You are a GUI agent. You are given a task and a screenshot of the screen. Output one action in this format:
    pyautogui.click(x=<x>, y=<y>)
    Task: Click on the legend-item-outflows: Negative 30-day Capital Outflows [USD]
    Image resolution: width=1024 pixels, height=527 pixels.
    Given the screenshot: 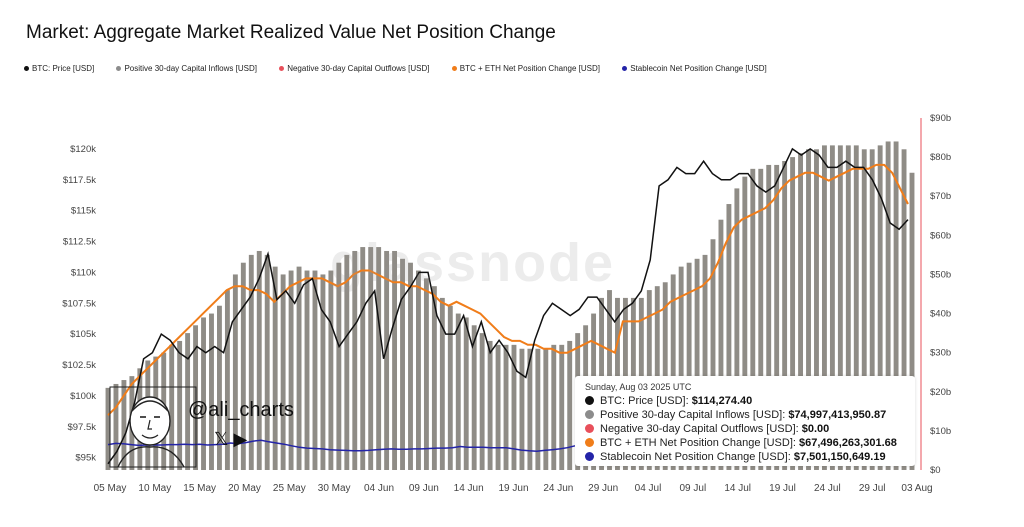 What is the action you would take?
    pyautogui.click(x=354, y=68)
    